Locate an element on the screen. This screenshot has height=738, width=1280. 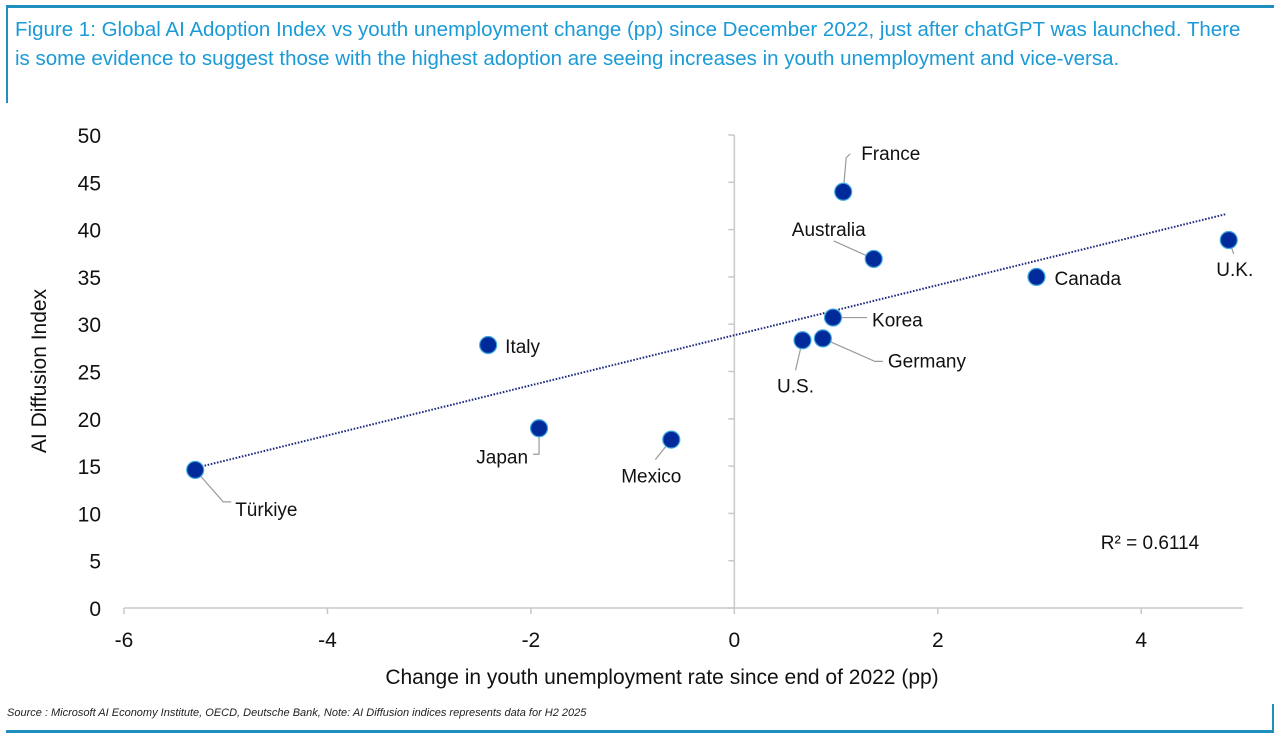
left-rule is located at coordinates (7, 54).